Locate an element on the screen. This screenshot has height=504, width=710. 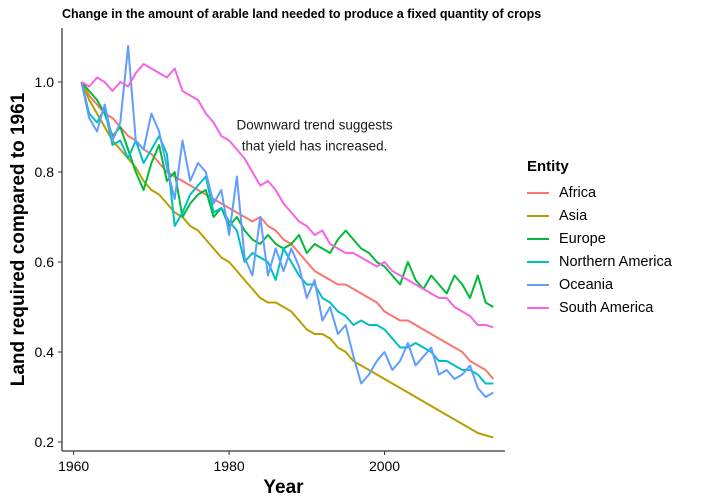
y-tick-label: 0.8 is located at coordinates (45, 172).